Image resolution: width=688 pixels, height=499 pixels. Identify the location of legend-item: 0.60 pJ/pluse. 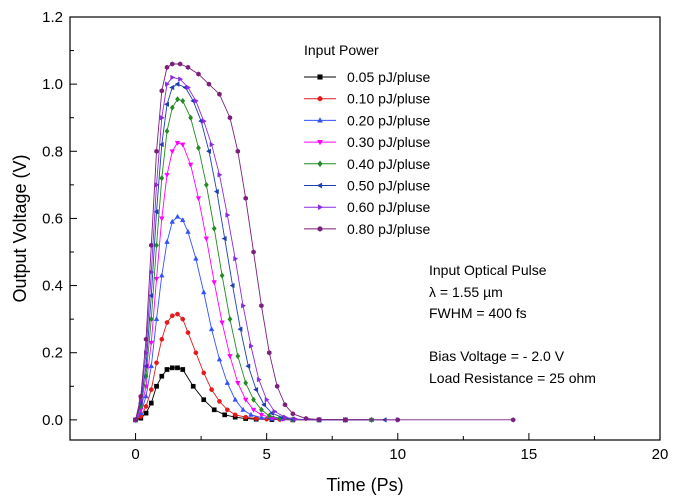
(367, 207).